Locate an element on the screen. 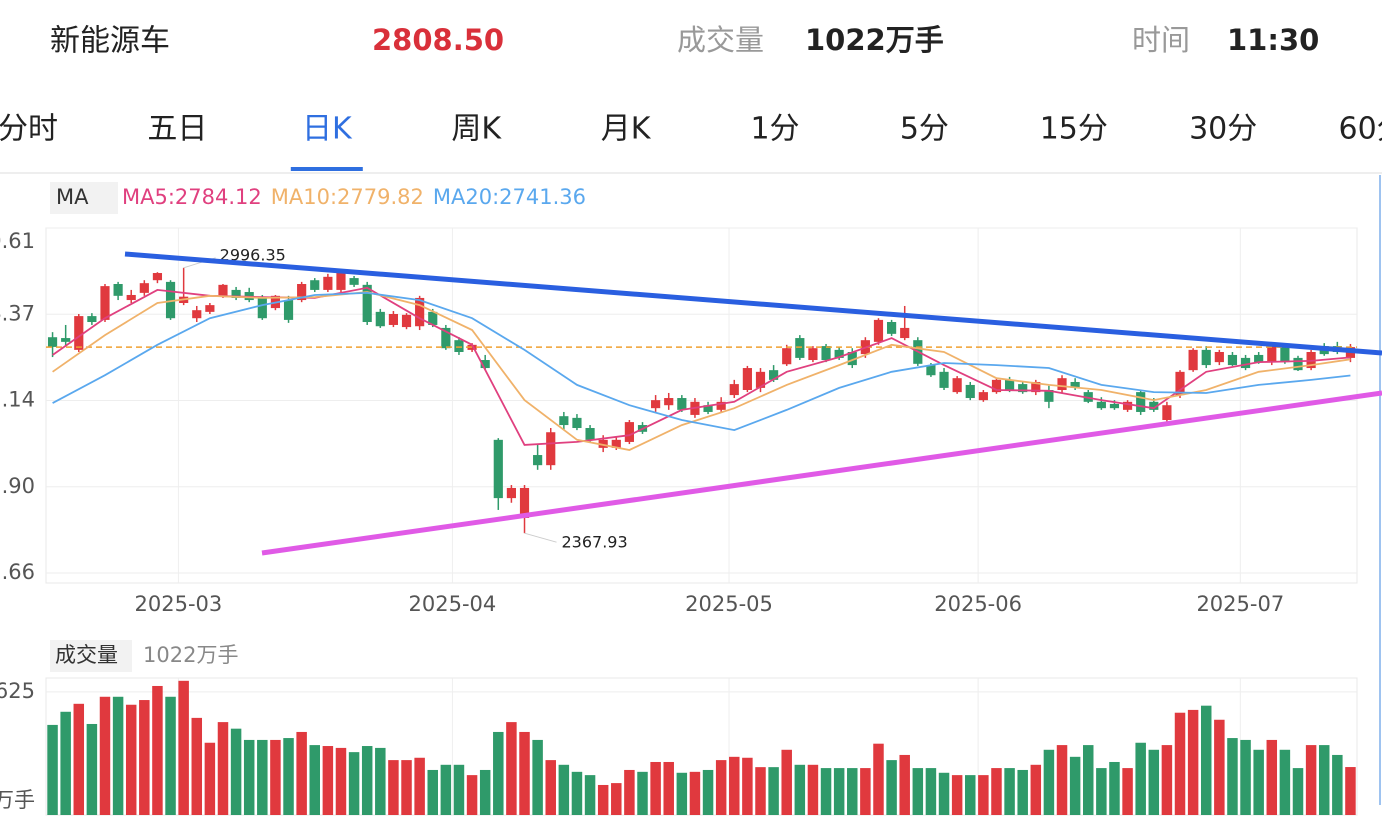 The width and height of the screenshot is (1382, 828). tab: 月K is located at coordinates (626, 129).